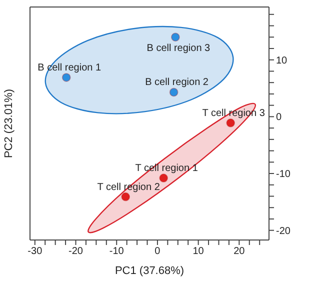 The height and width of the screenshot is (283, 310). I want to click on series-label: B cell region 3, so click(178, 48).